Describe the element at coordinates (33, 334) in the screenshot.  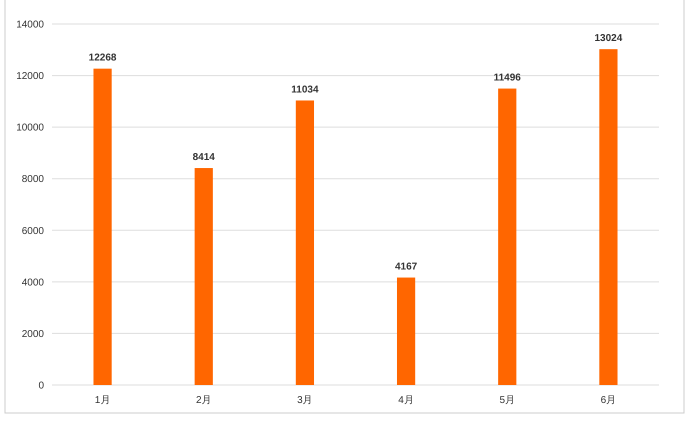
I see `y-tick-label: 2000` at that location.